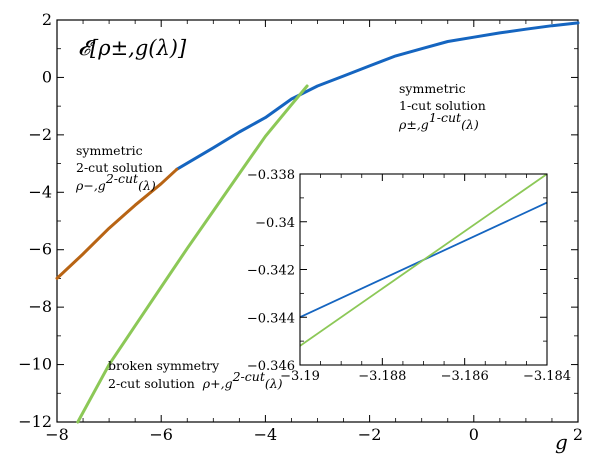 This screenshot has width=595, height=464. What do you see at coordinates (413, 124) in the screenshot?
I see `annotation-one-cut-math: ρ±,g` at bounding box center [413, 124].